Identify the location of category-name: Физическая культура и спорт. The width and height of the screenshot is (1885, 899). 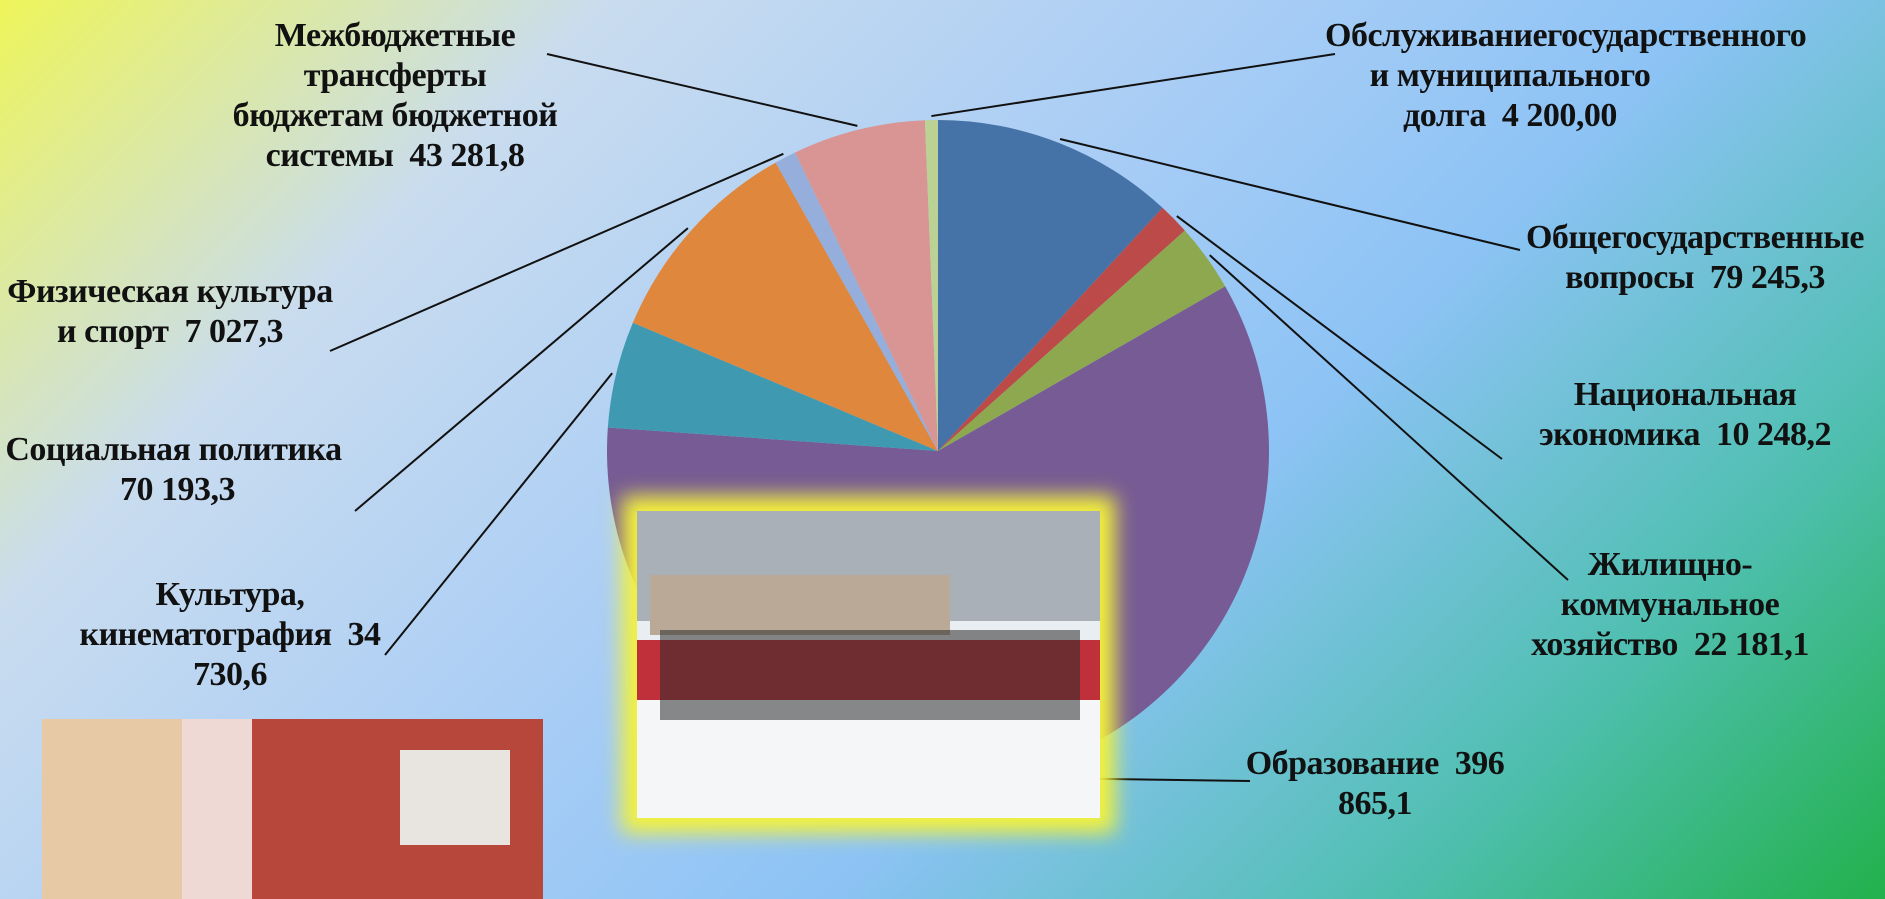
(170, 311).